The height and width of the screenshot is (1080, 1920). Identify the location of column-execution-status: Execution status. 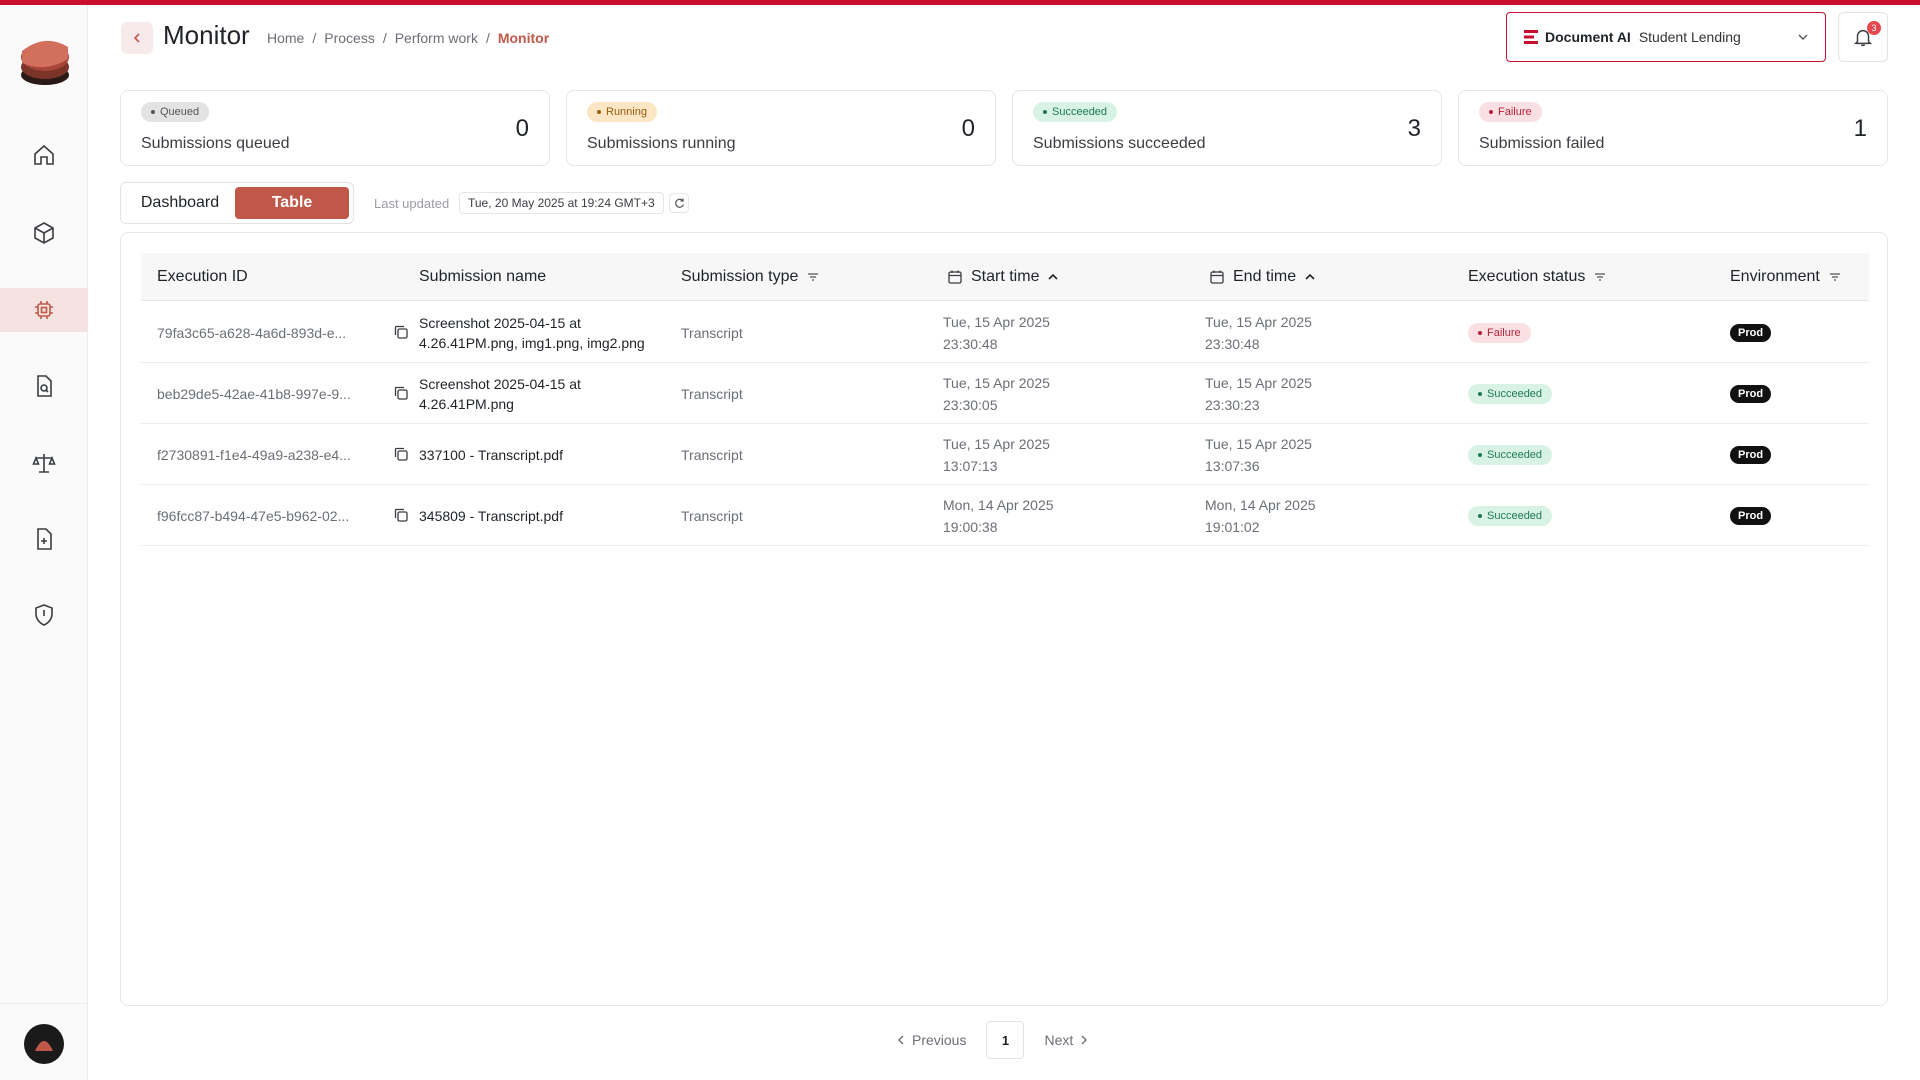
(1537, 277).